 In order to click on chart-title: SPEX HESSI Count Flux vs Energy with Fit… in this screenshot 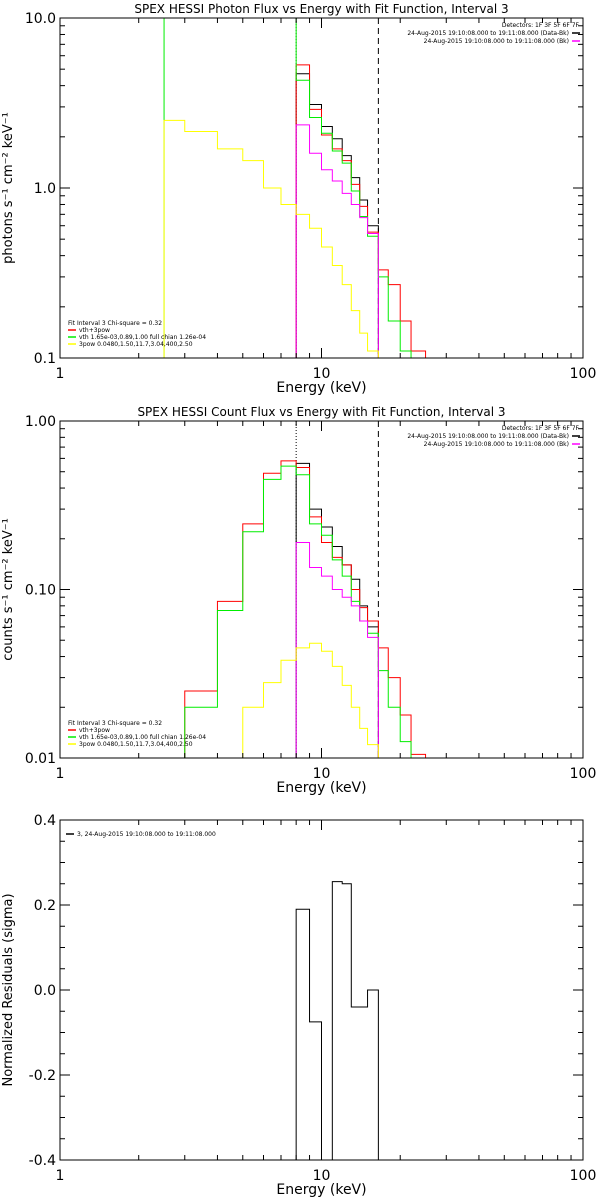, I will do `click(321, 412)`.